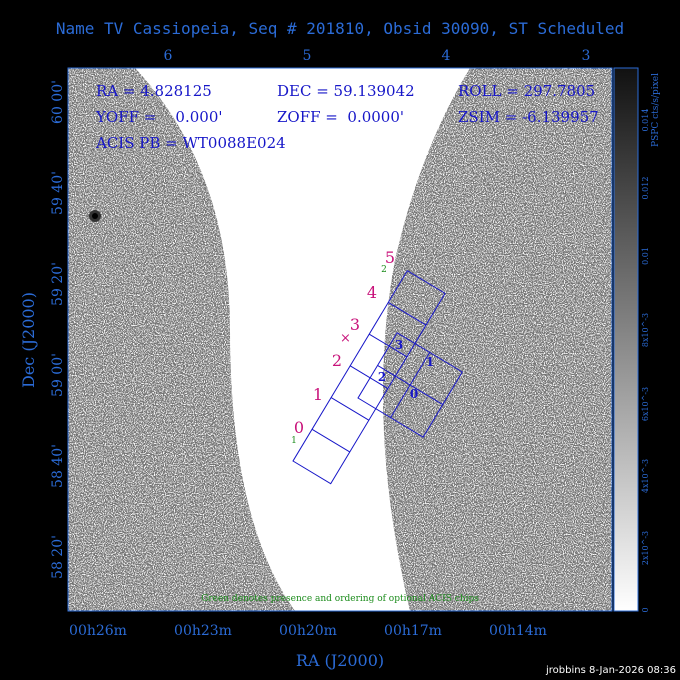 The image size is (680, 680). What do you see at coordinates (318, 394) in the screenshot?
I see `acis-s-chip-label: 1` at bounding box center [318, 394].